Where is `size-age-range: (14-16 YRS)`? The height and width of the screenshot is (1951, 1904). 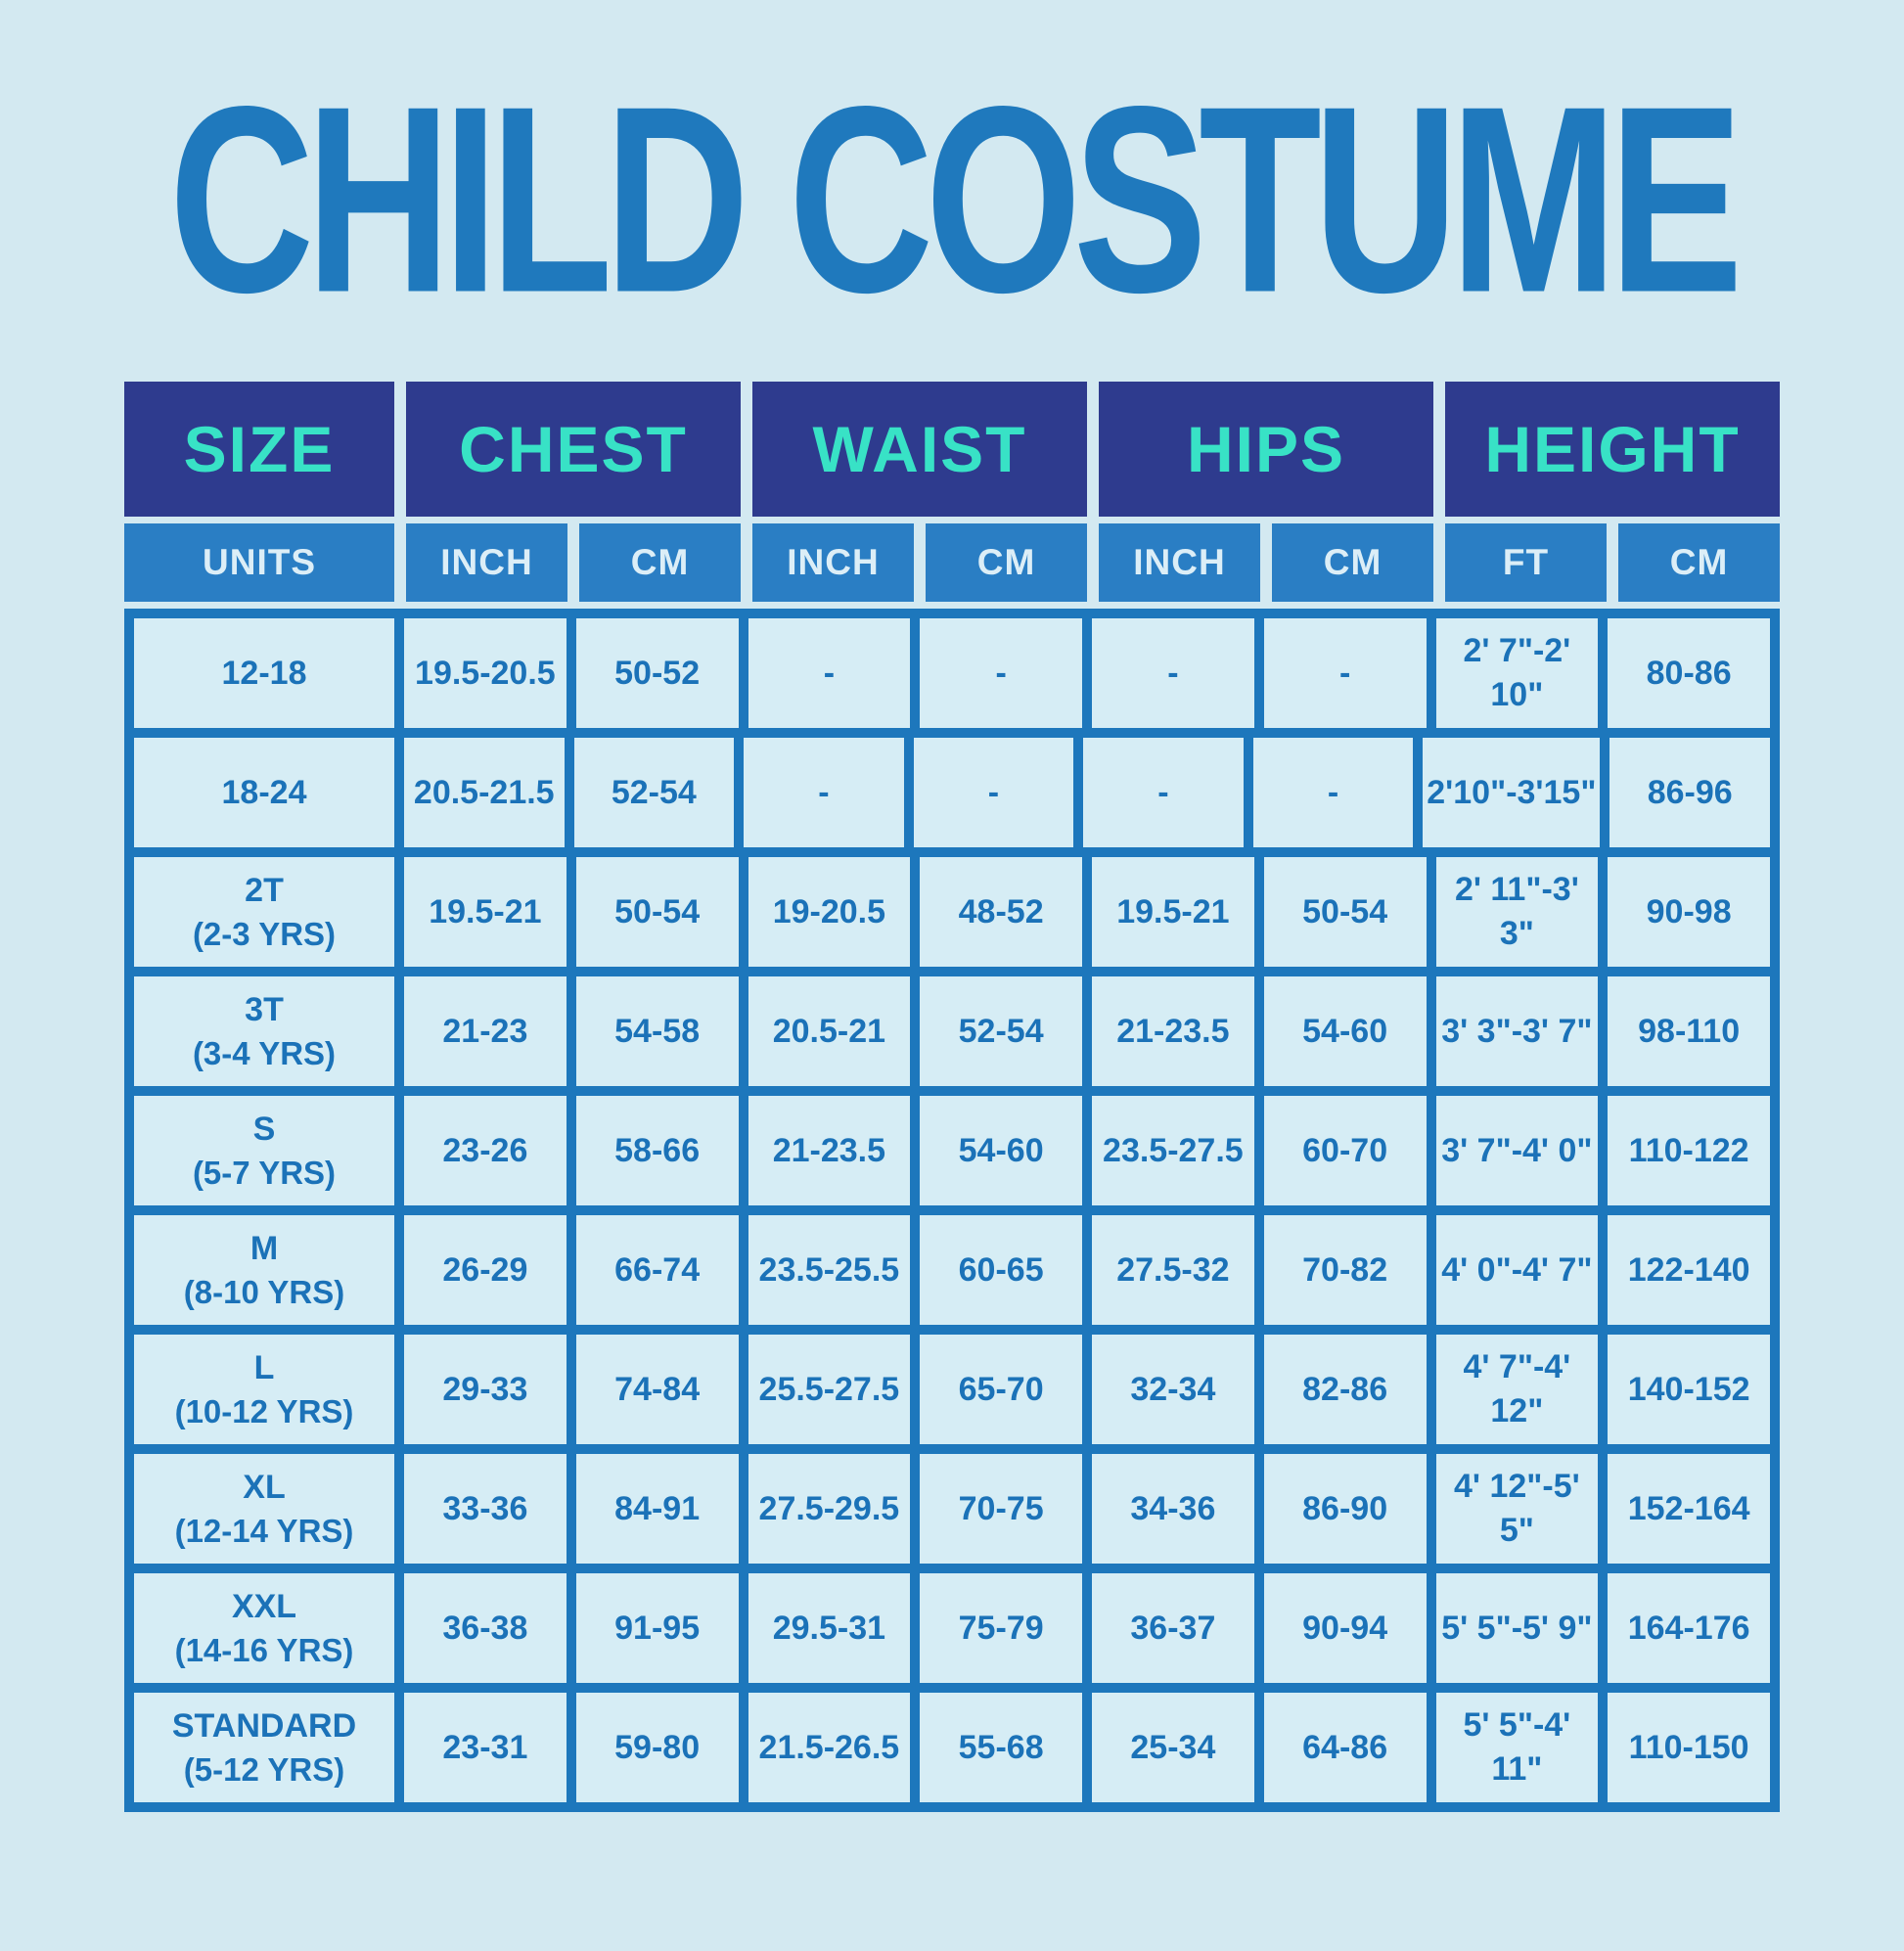
size-age-range: (14-16 YRS) is located at coordinates (264, 1650).